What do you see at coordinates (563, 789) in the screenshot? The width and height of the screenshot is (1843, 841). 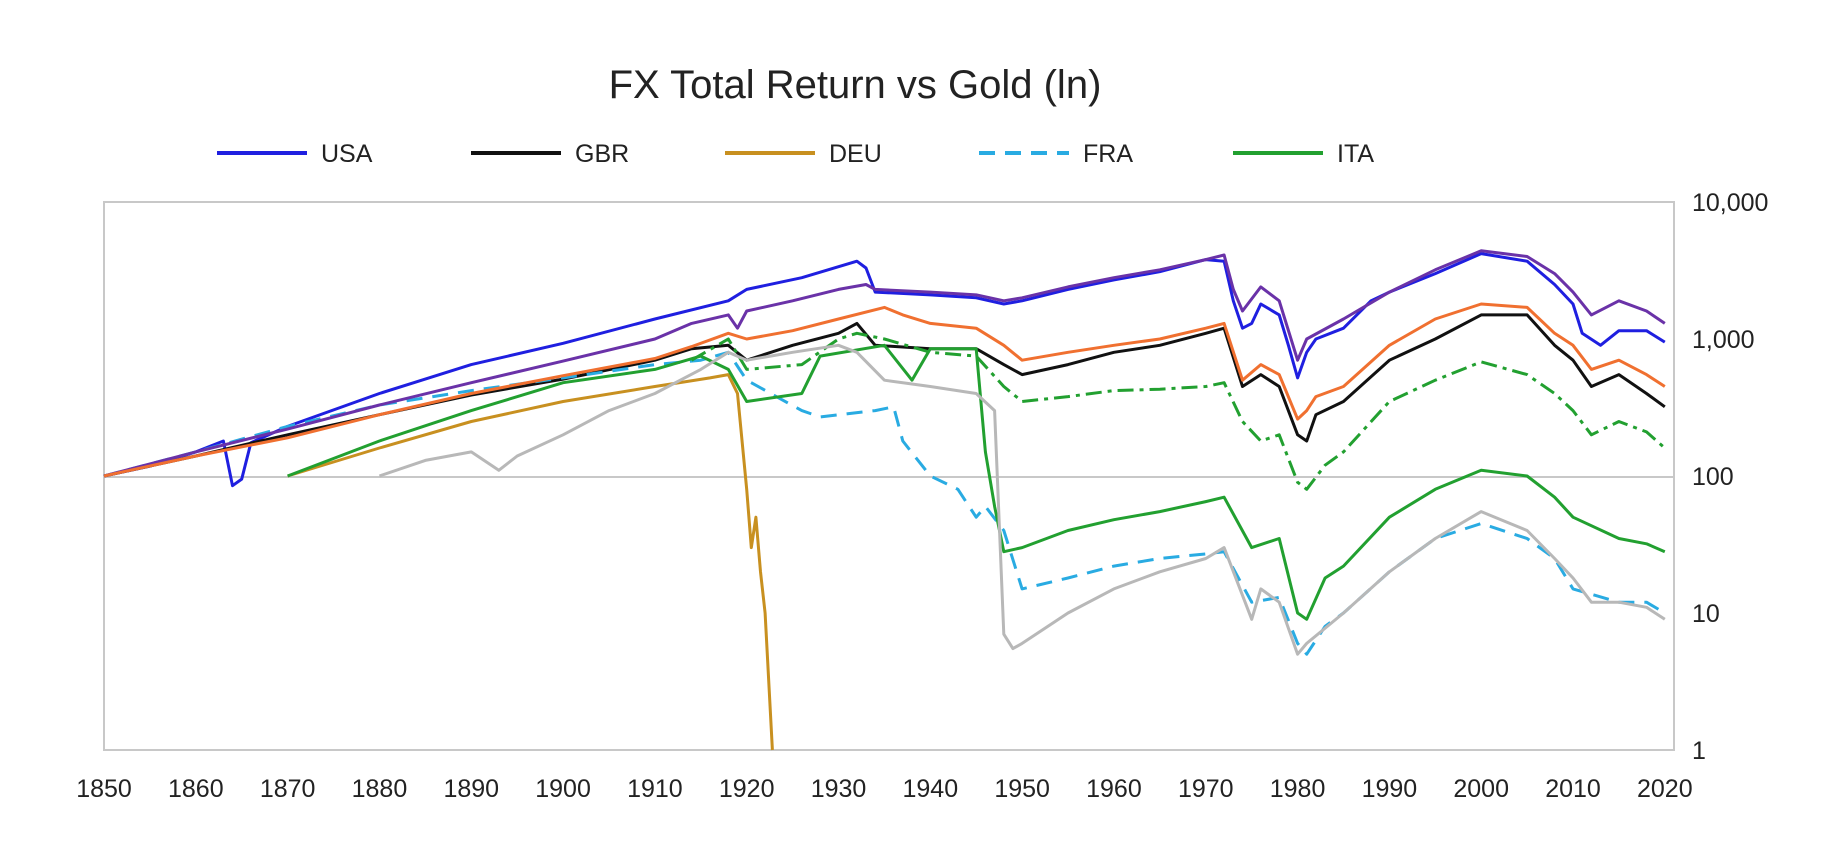 I see `x-tick-label-1900: 1900` at bounding box center [563, 789].